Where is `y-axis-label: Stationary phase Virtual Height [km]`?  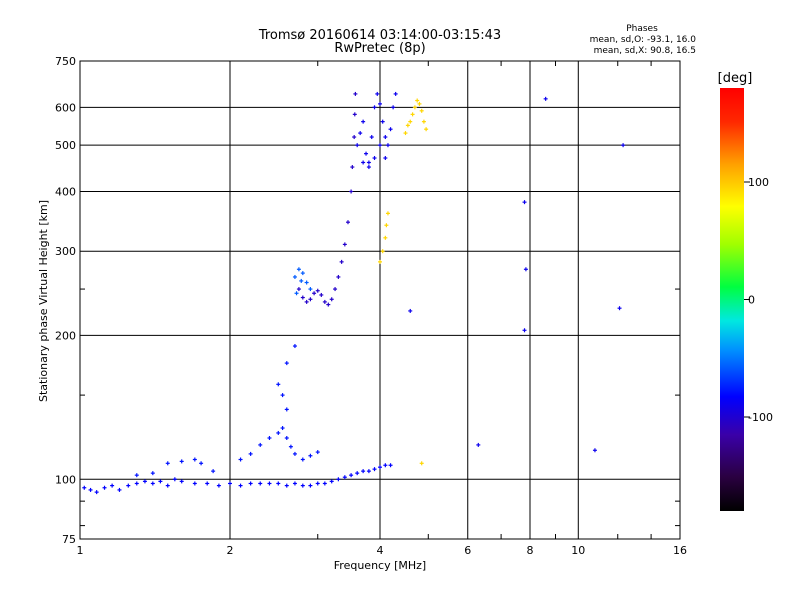 y-axis-label: Stationary phase Virtual Height [km] is located at coordinates (43, 301).